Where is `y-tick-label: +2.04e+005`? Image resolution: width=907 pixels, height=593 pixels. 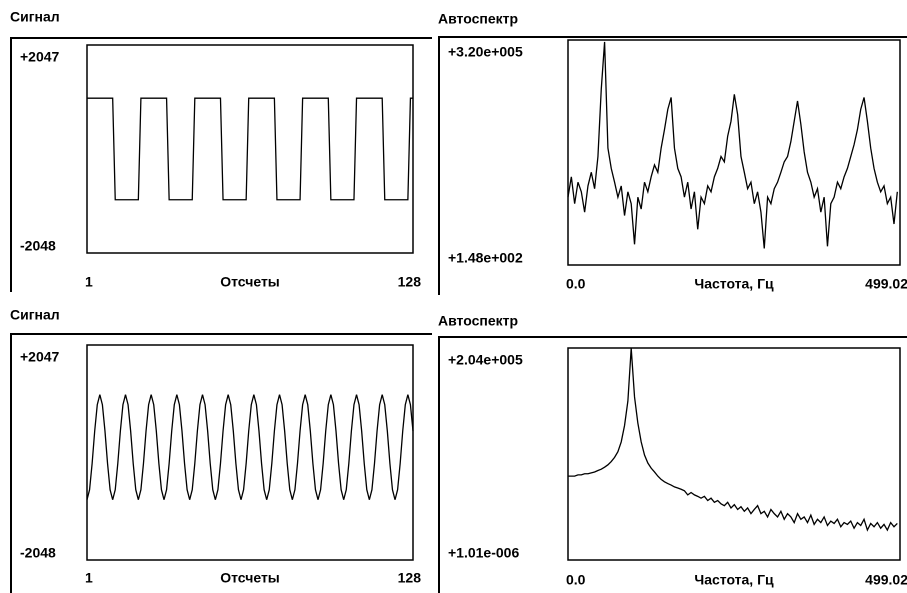
y-tick-label: +2.04e+005 is located at coordinates (485, 360).